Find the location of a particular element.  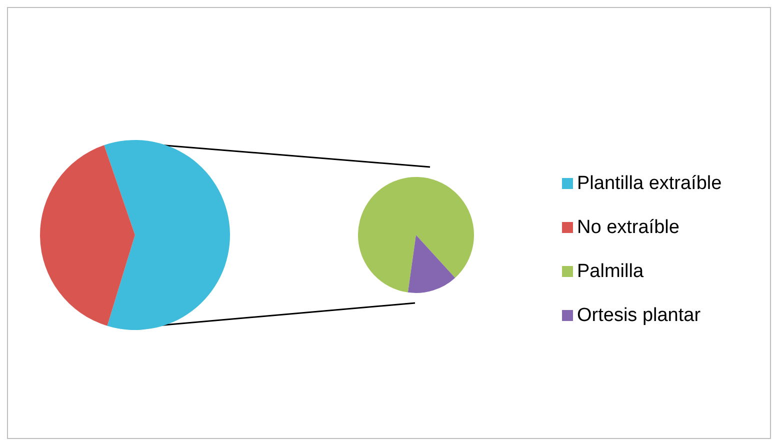

legend-label: Ortesis plantar is located at coordinates (639, 315).